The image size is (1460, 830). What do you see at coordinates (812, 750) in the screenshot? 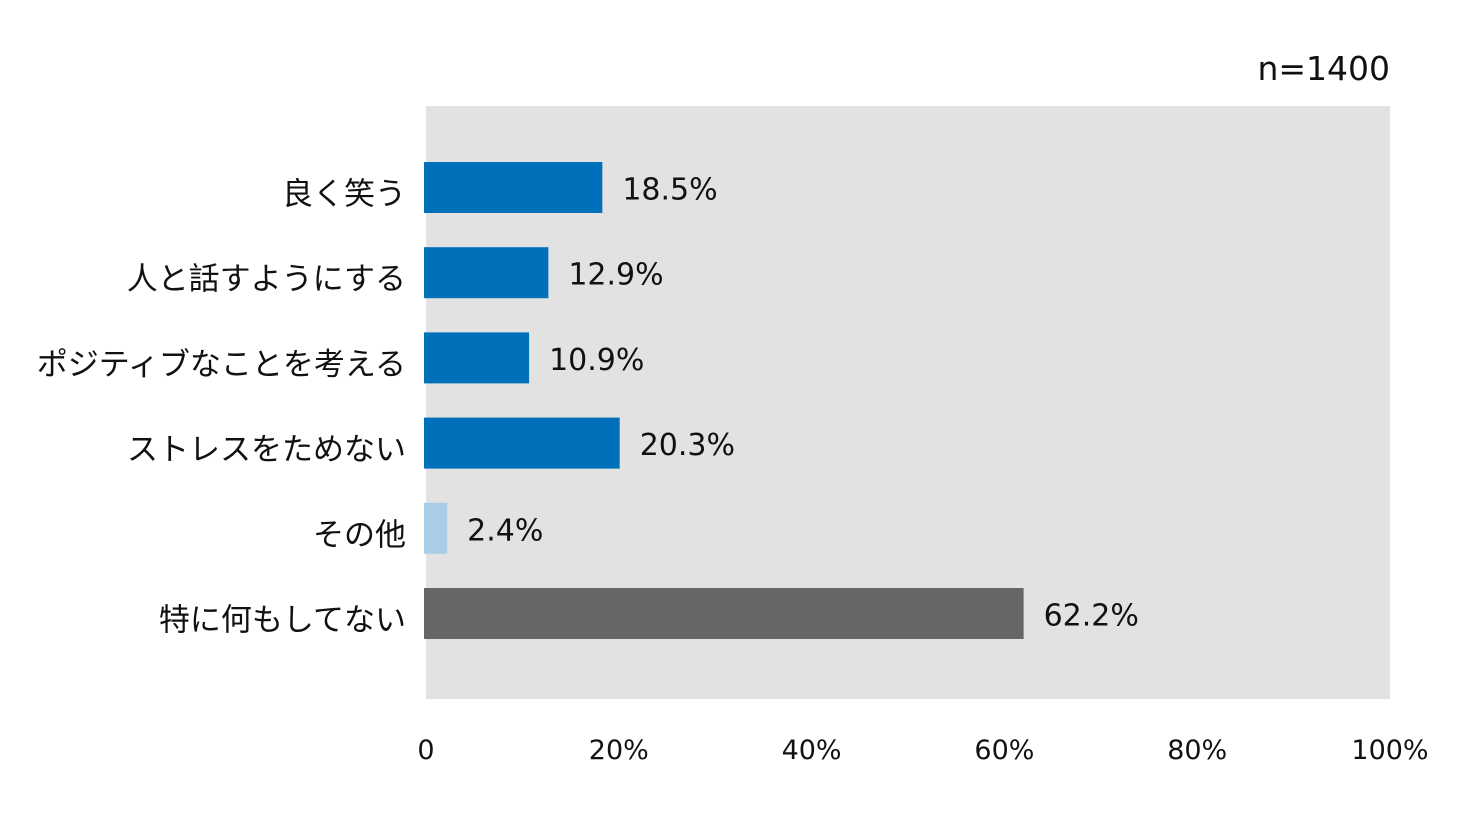
I see `x-tick-label: 40%` at bounding box center [812, 750].